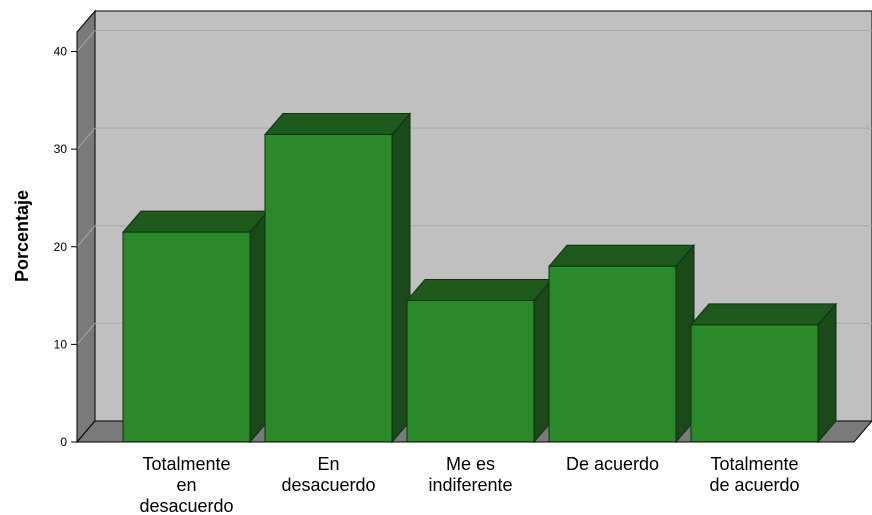 The width and height of the screenshot is (872, 515). I want to click on x-category-label: Totalmente en desacuerdo, so click(186, 484).